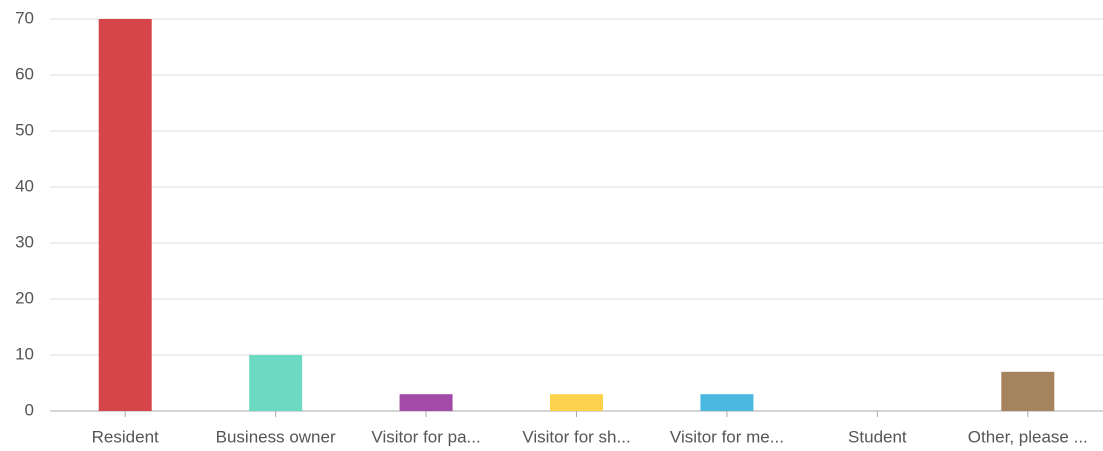 The width and height of the screenshot is (1103, 451). What do you see at coordinates (24, 17) in the screenshot?
I see `y-tick-label: 70` at bounding box center [24, 17].